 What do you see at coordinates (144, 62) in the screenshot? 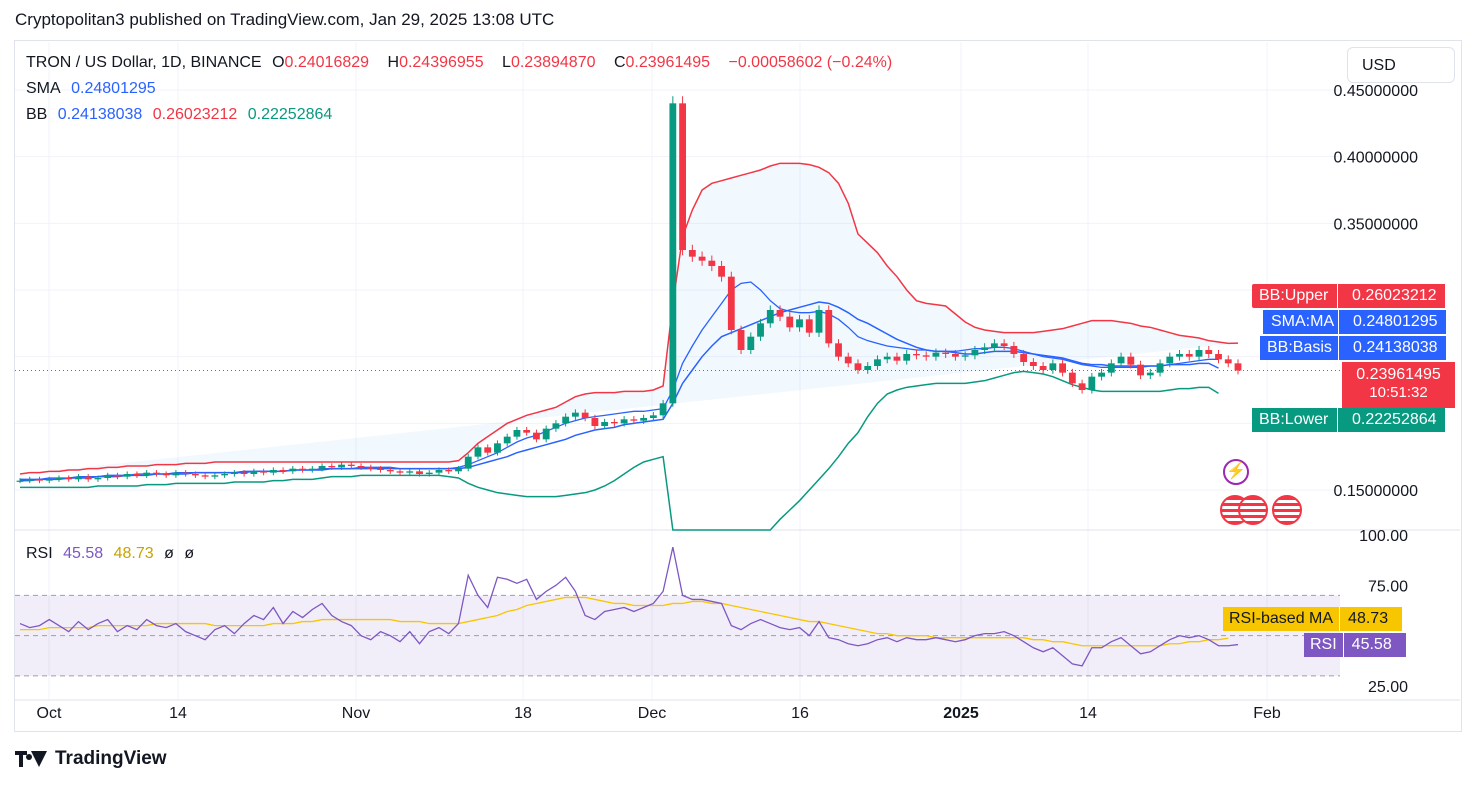
I see `symbol-title: TRON / US Dollar, 1D, BINANCE` at bounding box center [144, 62].